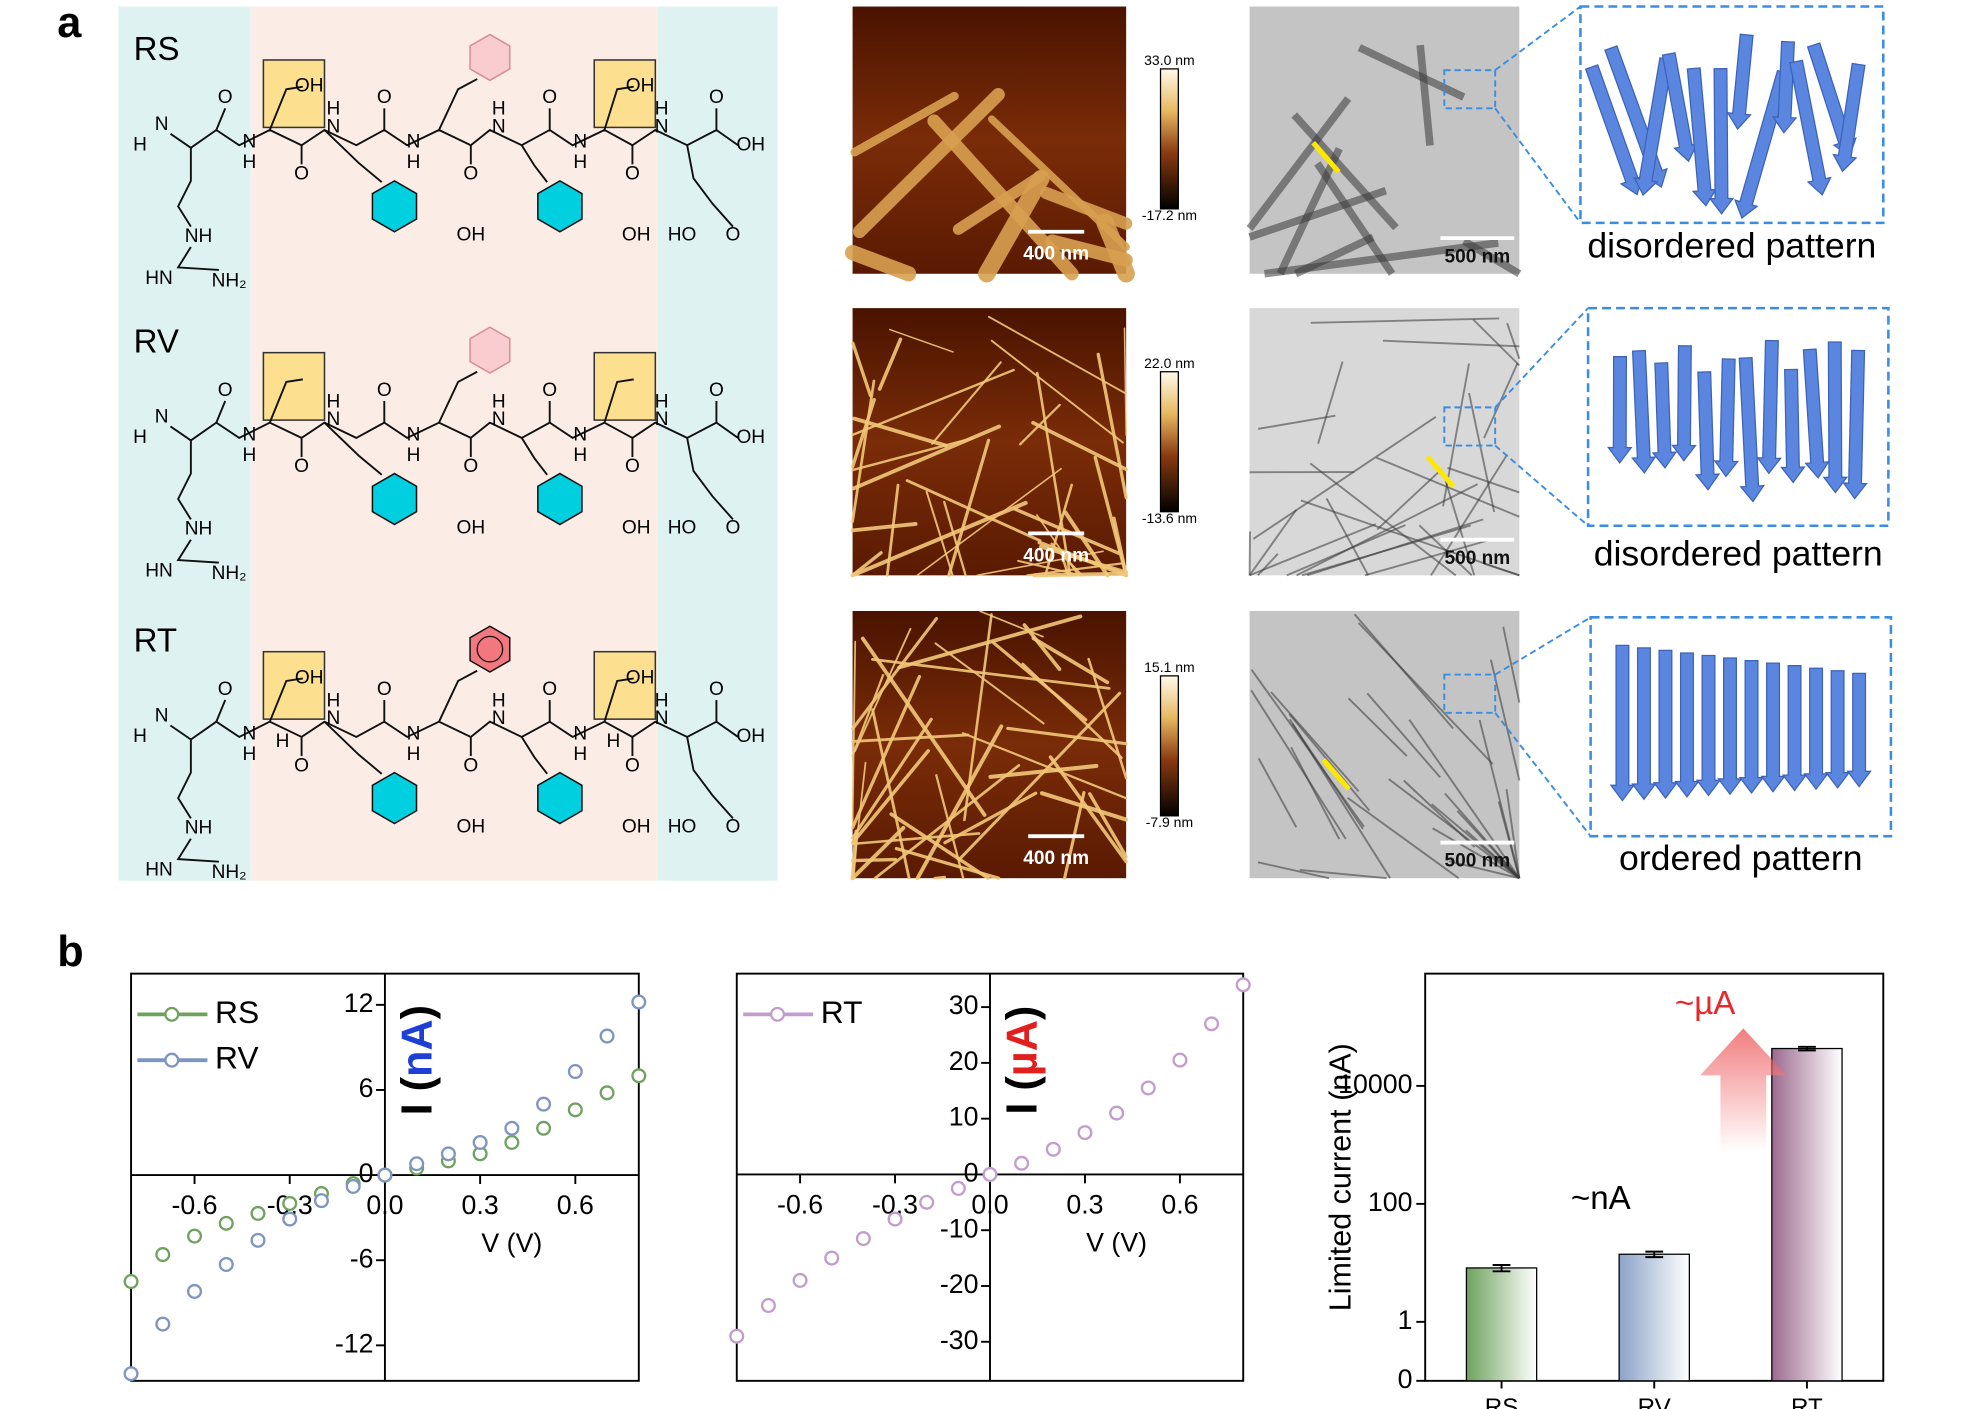 The height and width of the screenshot is (1409, 1966). I want to click on atom-label: HN, so click(159, 571).